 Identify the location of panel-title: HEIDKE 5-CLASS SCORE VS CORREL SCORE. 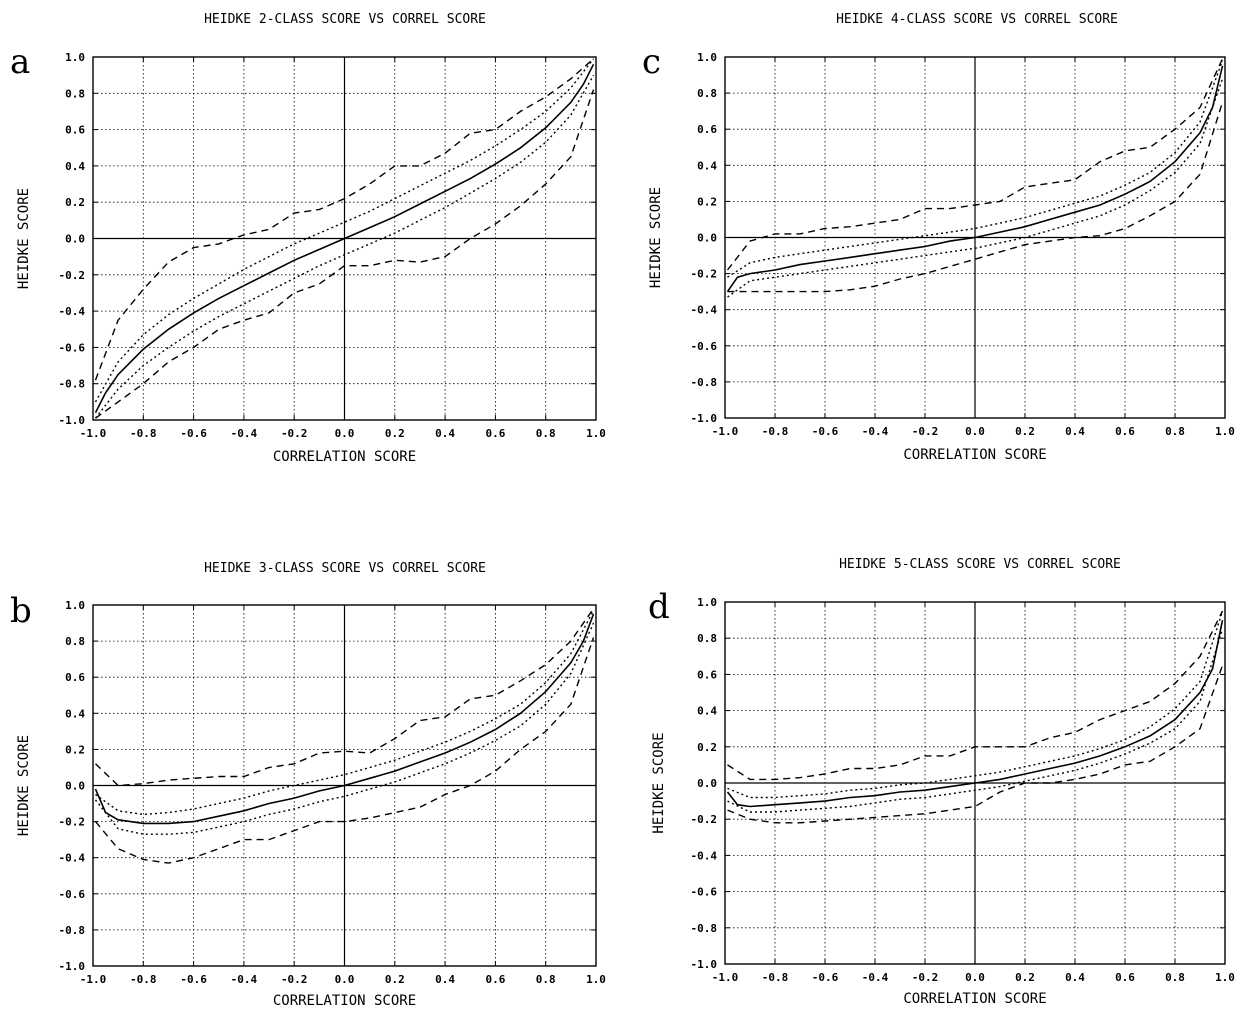
(980, 564).